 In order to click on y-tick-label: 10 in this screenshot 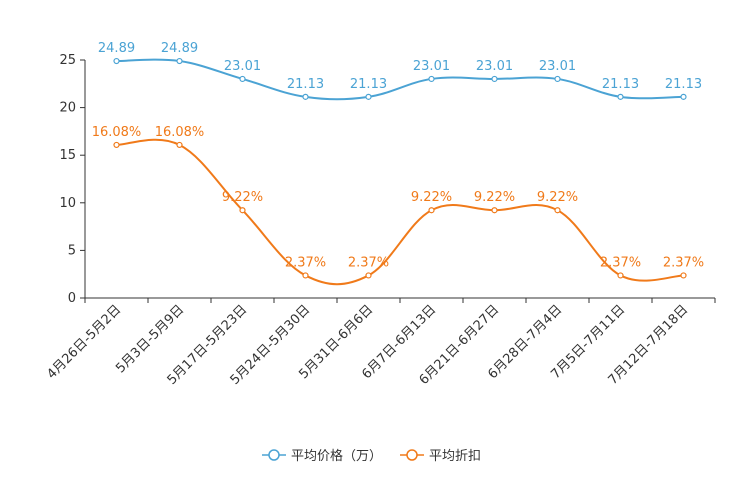, I will do `click(67, 203)`.